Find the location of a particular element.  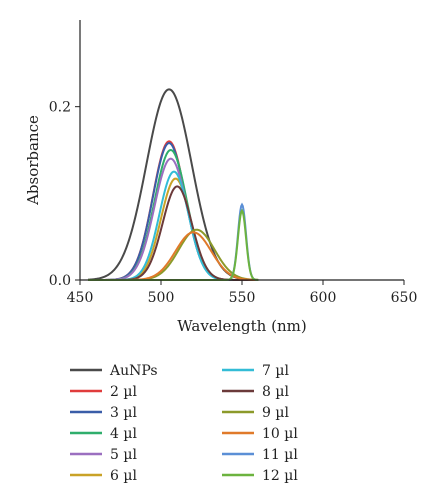

legend-item: 6 µl is located at coordinates (103, 476).